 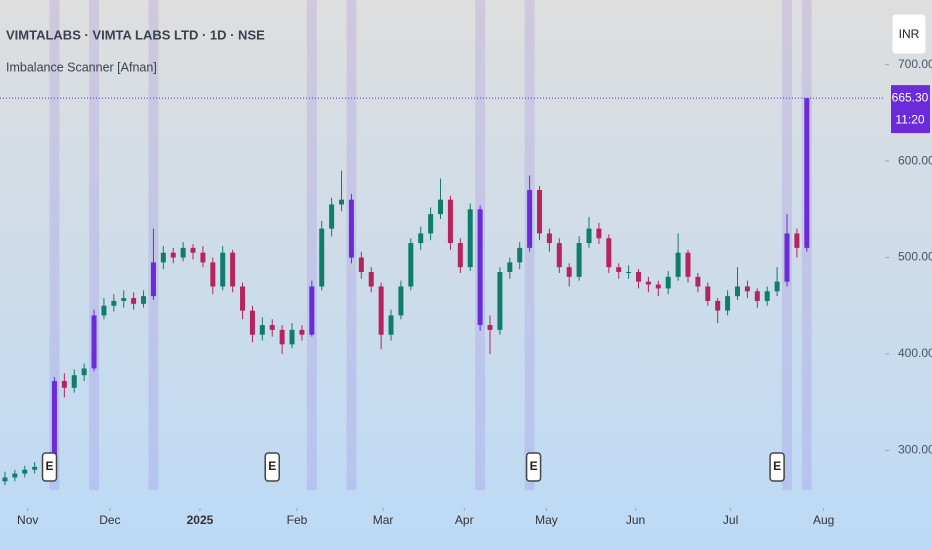 What do you see at coordinates (730, 520) in the screenshot?
I see `x-tick-label: Jul` at bounding box center [730, 520].